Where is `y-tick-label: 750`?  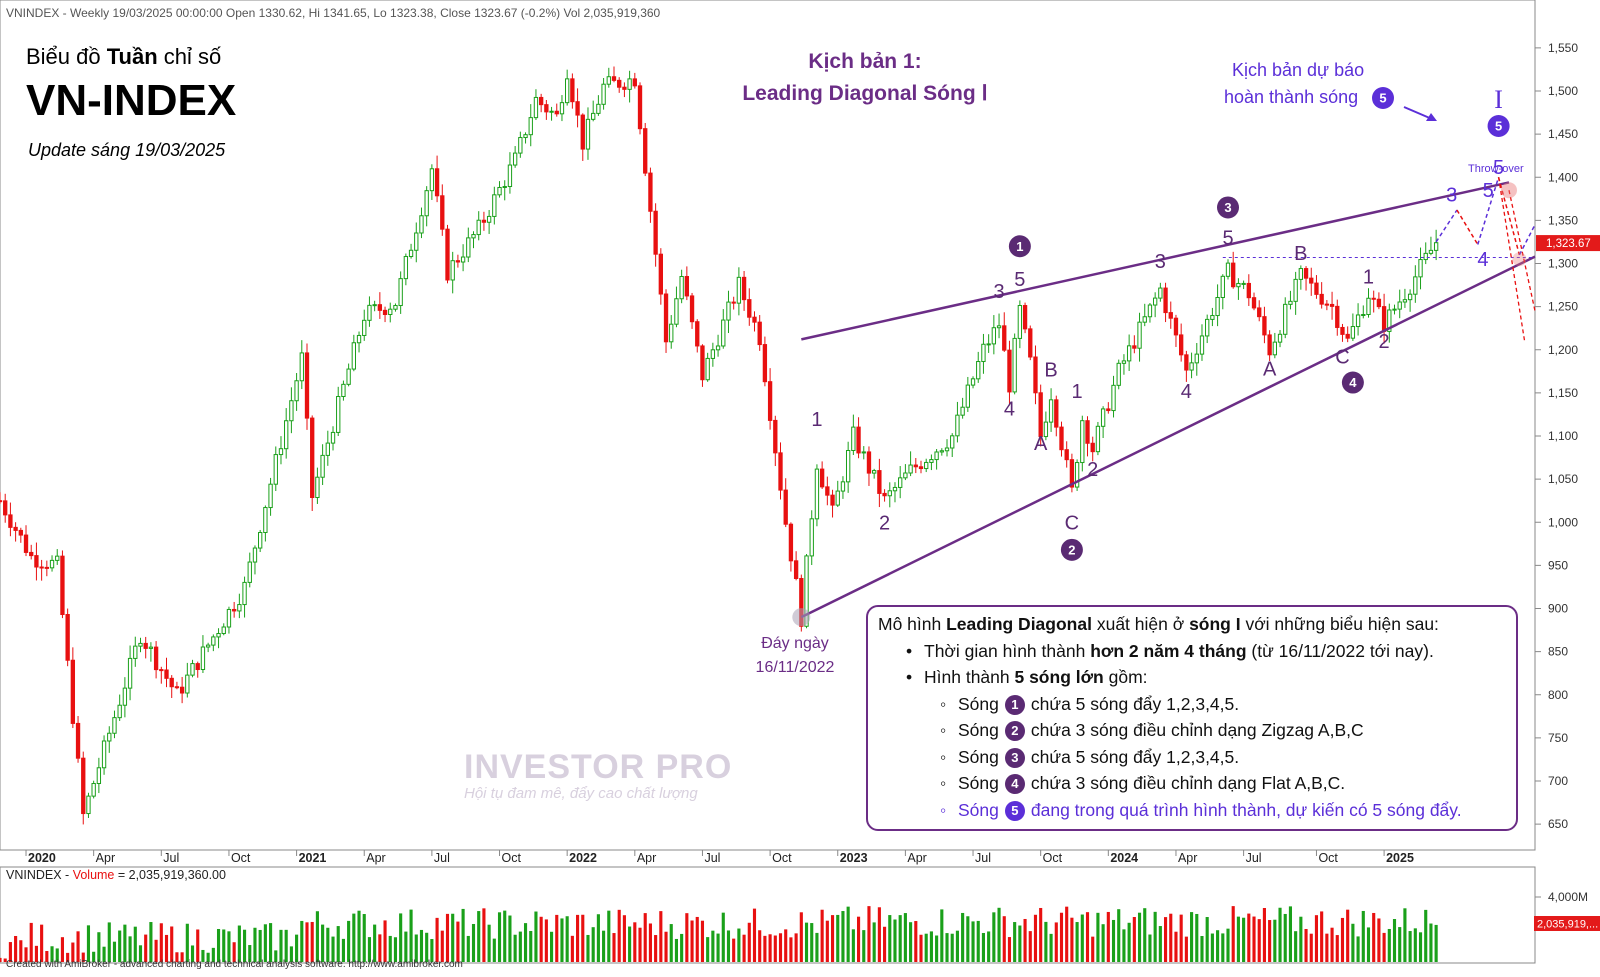
y-tick-label: 750 is located at coordinates (1558, 738).